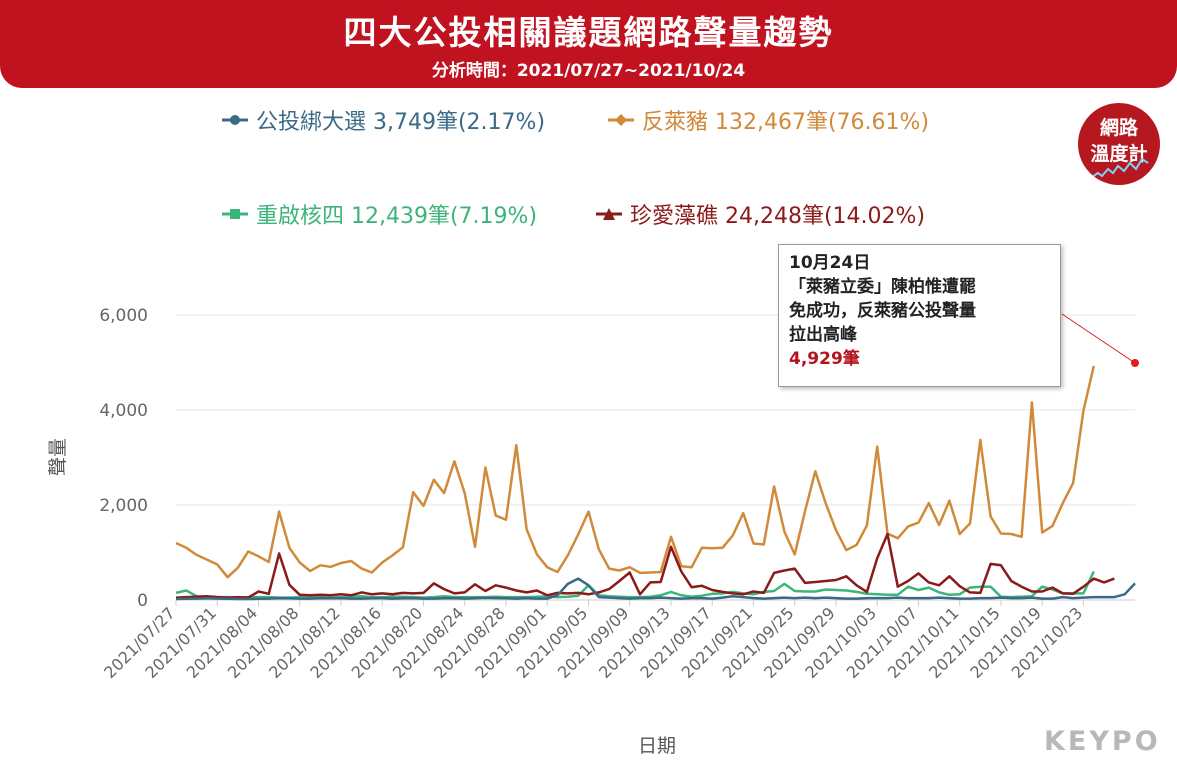 Image resolution: width=1177 pixels, height=764 pixels. What do you see at coordinates (1102, 741) in the screenshot?
I see `keypo-logo: KEYPO` at bounding box center [1102, 741].